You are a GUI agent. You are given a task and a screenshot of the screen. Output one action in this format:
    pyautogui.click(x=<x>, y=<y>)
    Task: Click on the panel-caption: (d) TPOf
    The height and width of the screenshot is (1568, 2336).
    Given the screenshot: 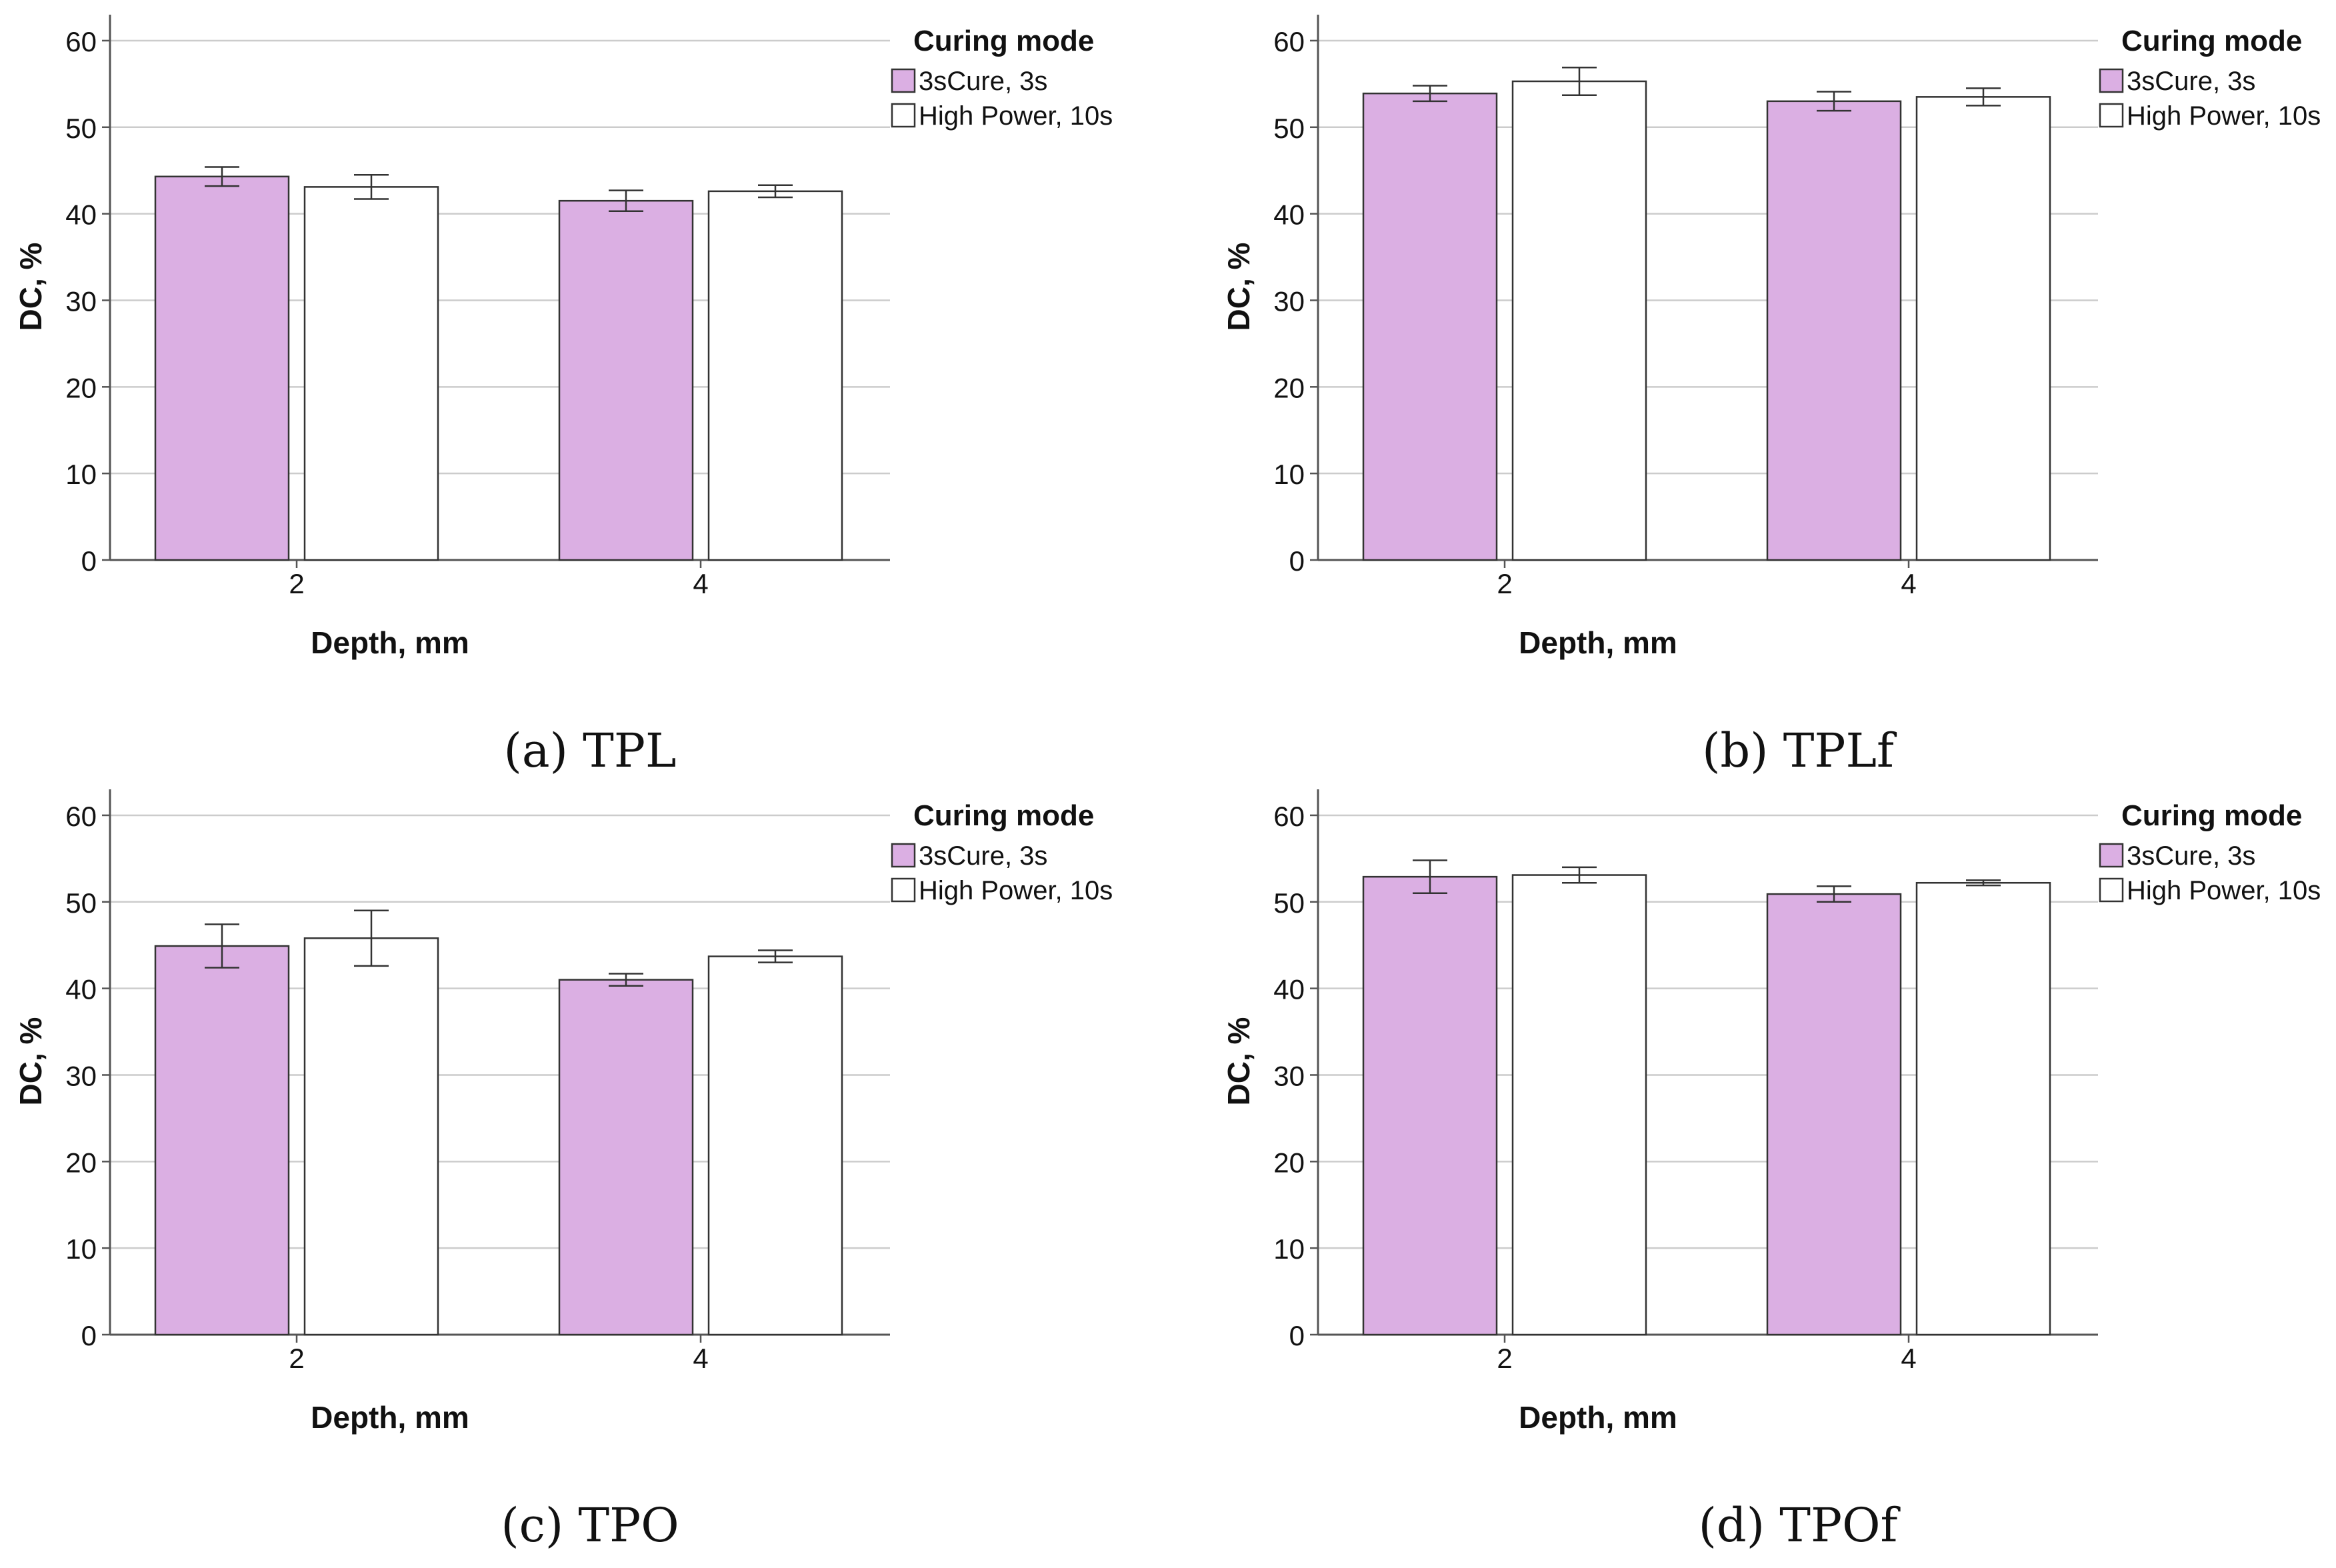 What is the action you would take?
    pyautogui.click(x=1800, y=1525)
    